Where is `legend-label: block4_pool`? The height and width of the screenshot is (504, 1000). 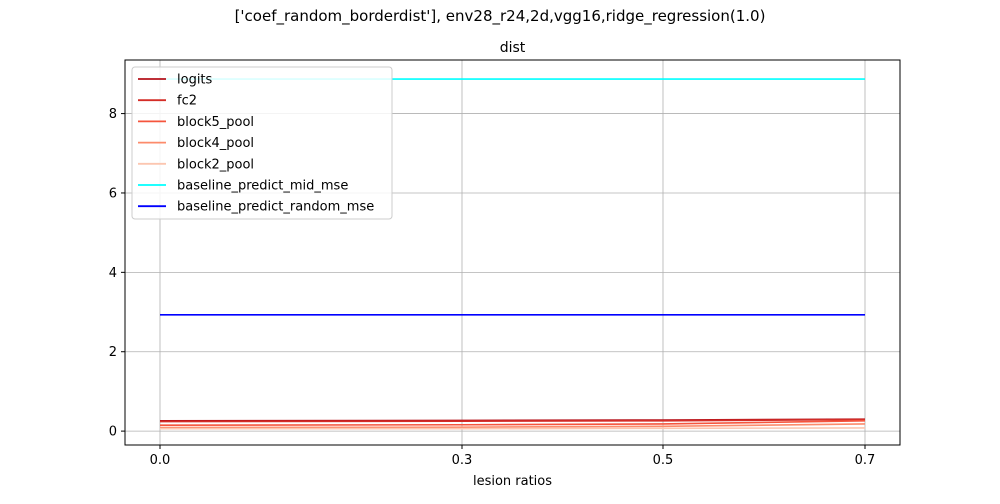 legend-label: block4_pool is located at coordinates (215, 143).